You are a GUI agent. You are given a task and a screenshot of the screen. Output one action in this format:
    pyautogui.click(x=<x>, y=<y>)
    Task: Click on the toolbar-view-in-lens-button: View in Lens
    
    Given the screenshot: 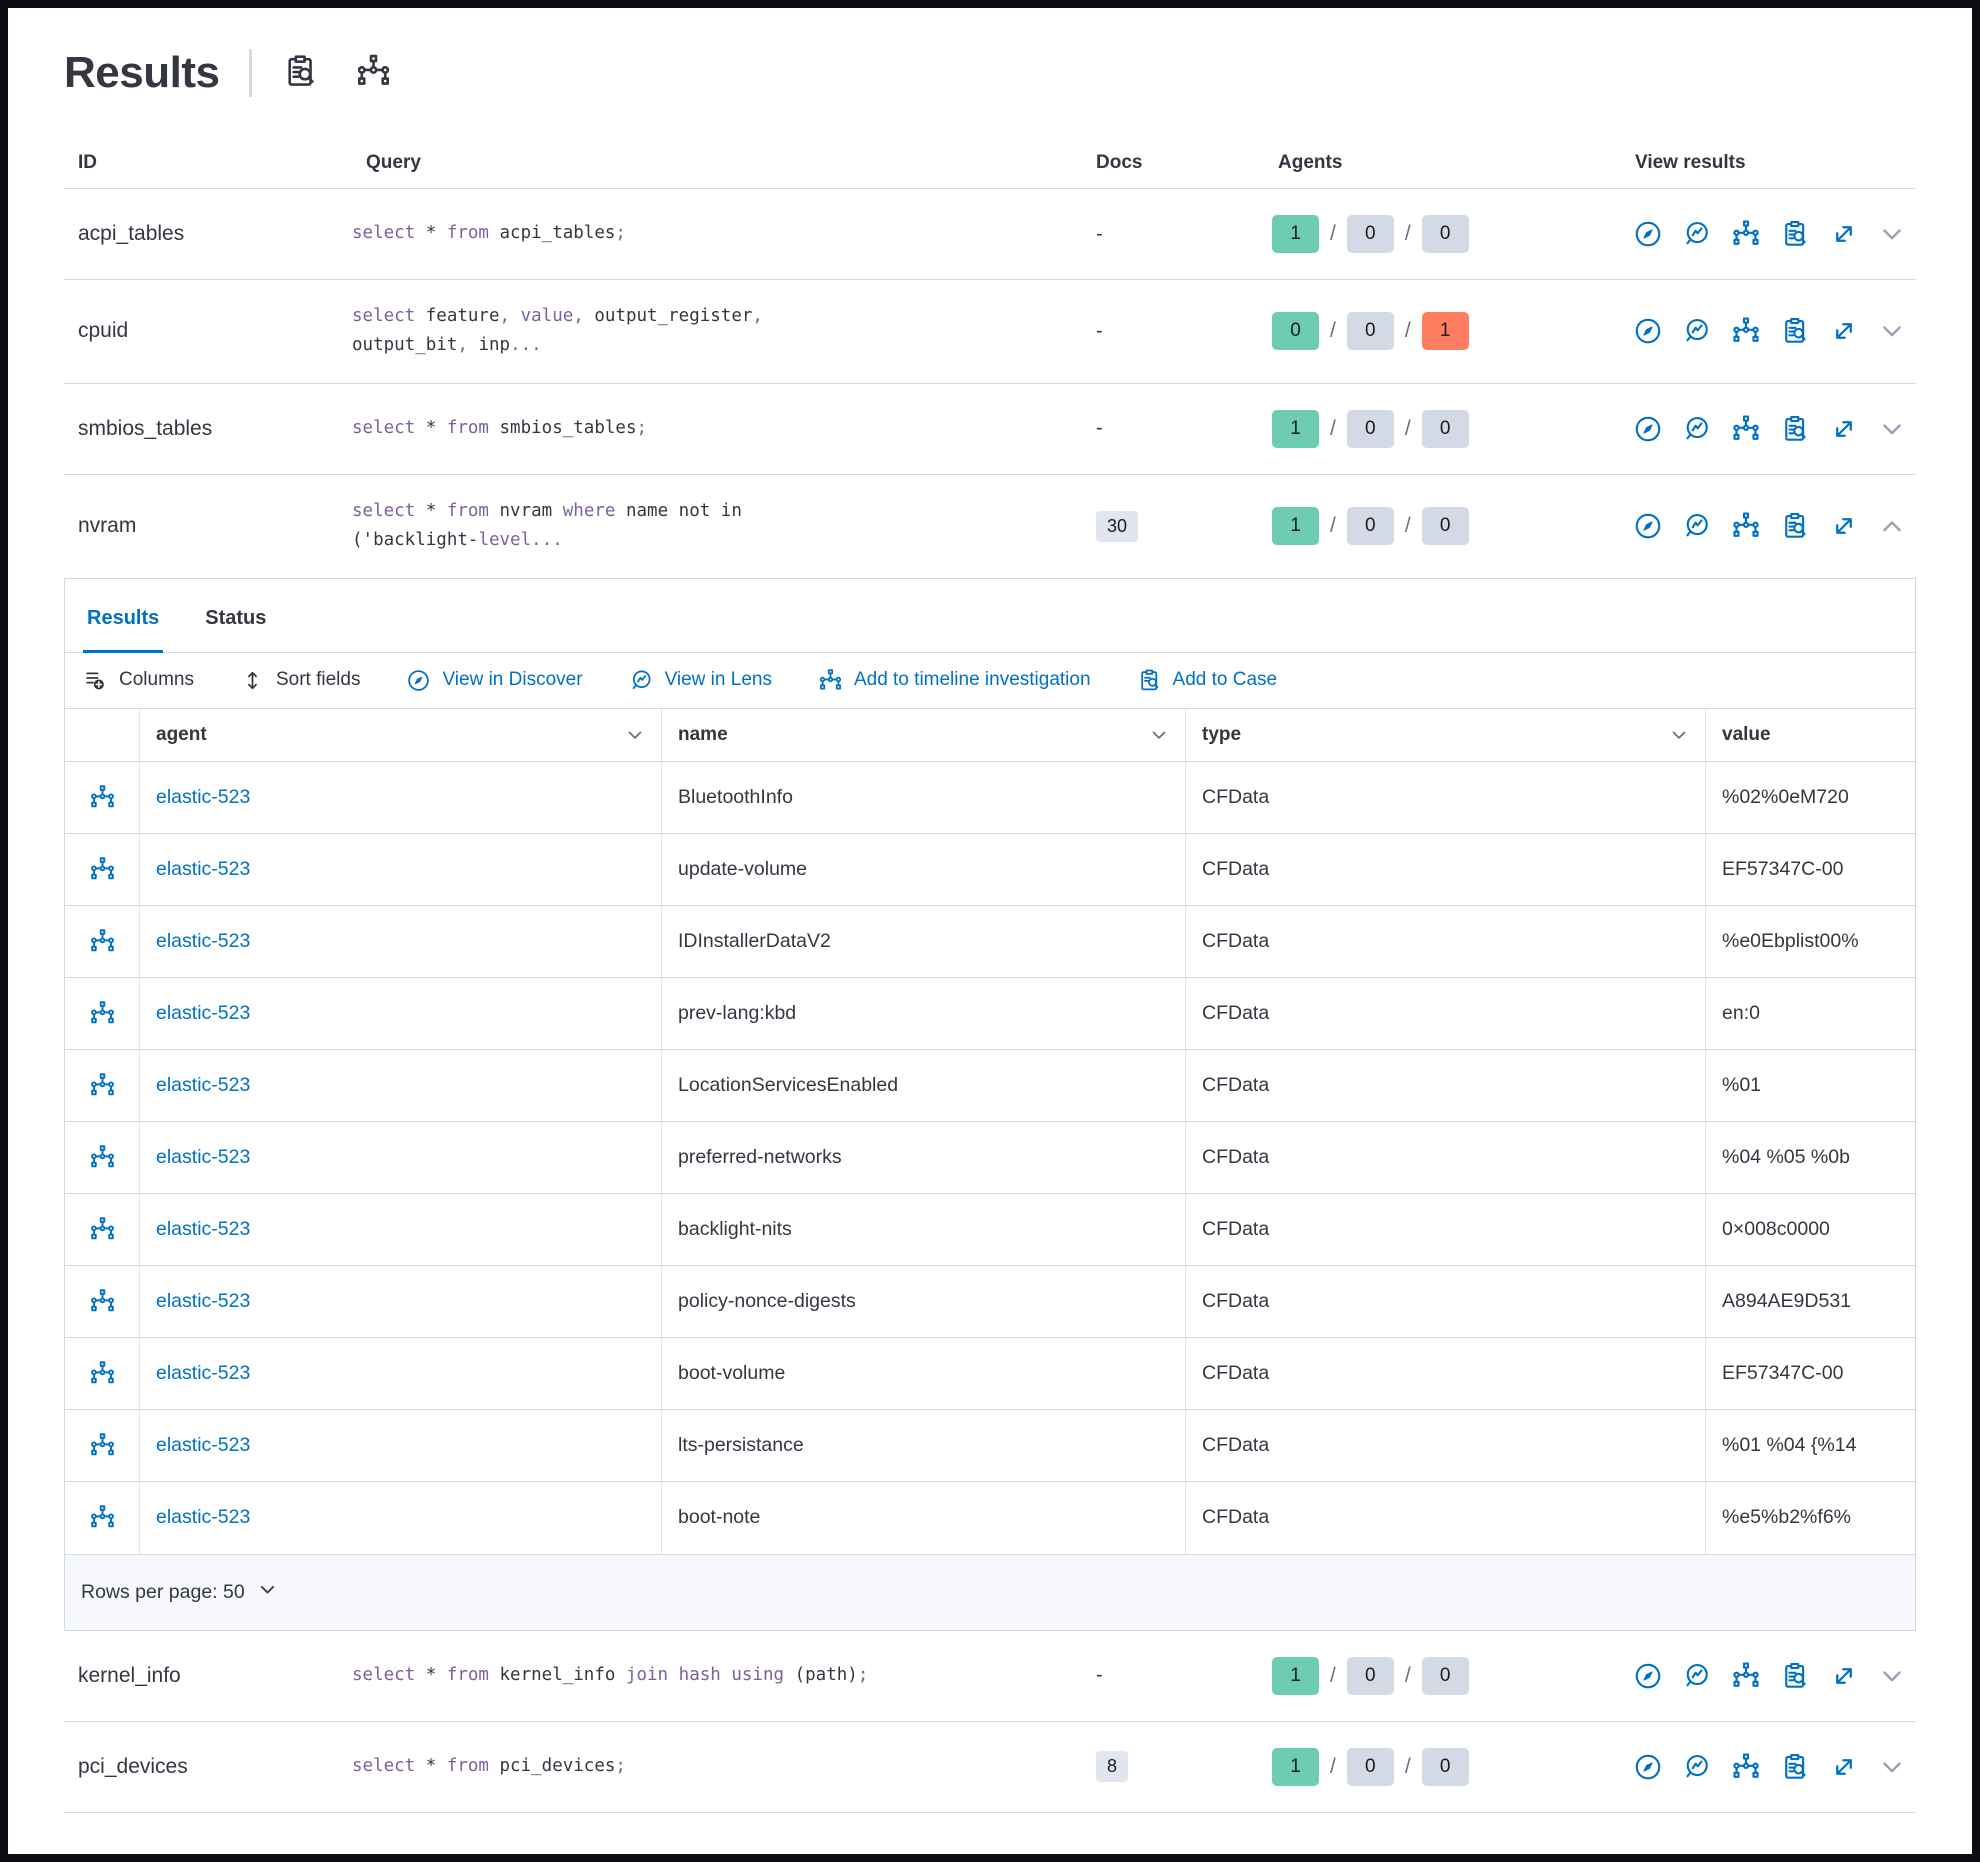 What is the action you would take?
    pyautogui.click(x=700, y=680)
    